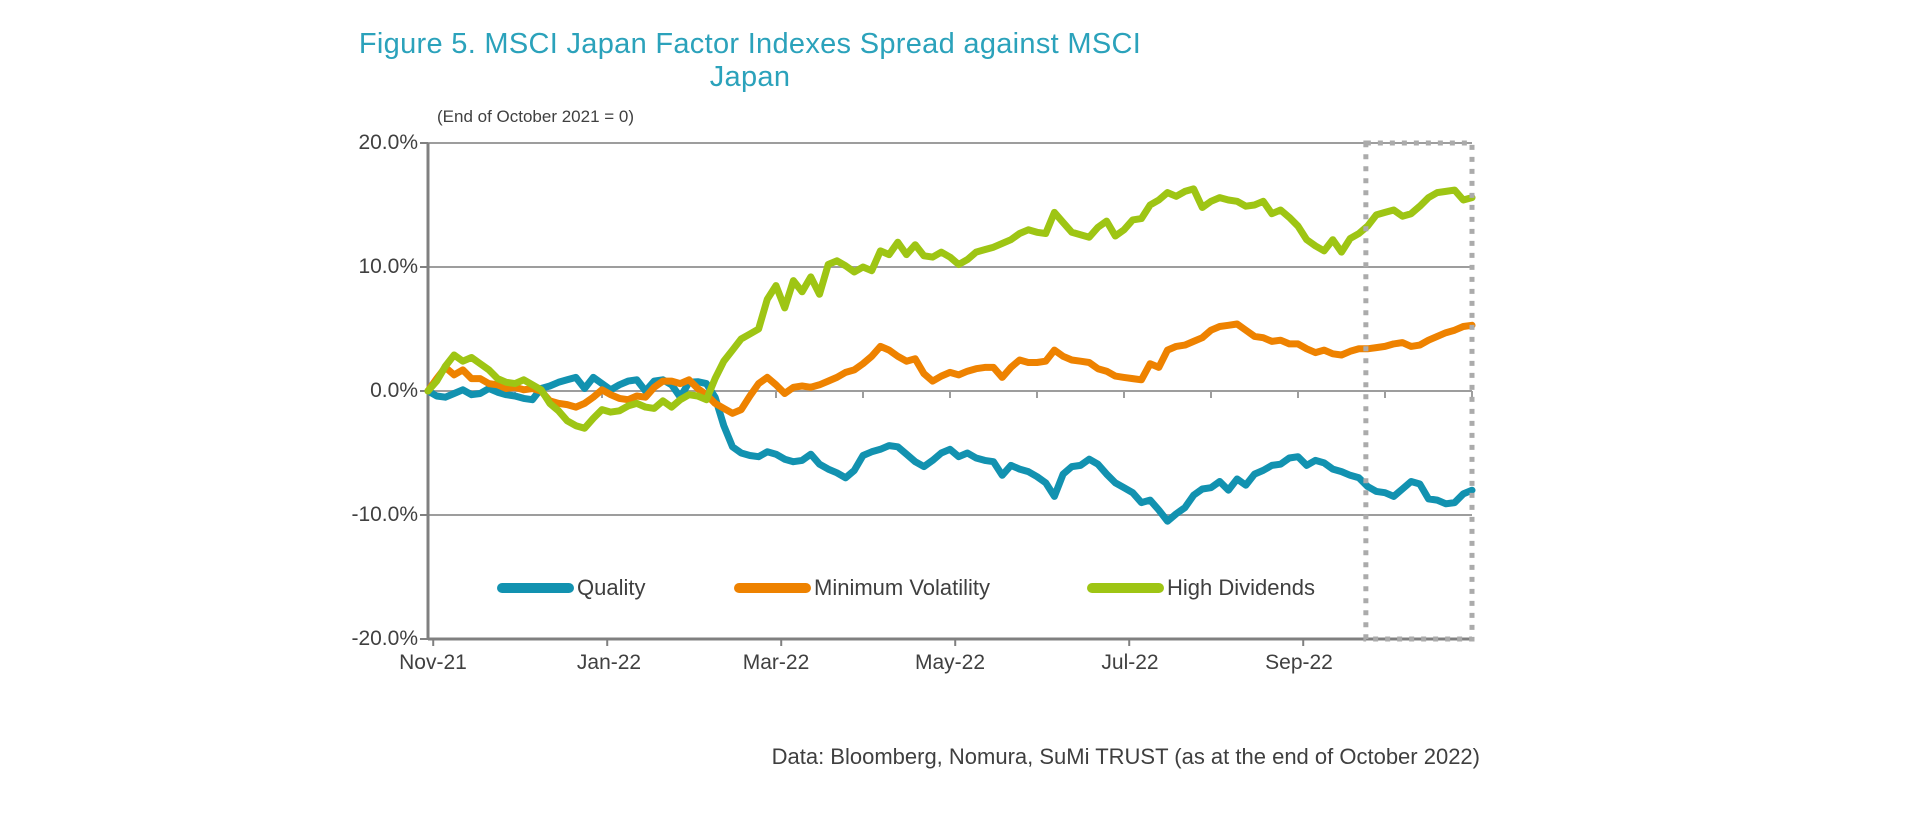  I want to click on y-axis-label-neg10: -10.0%, so click(384, 514).